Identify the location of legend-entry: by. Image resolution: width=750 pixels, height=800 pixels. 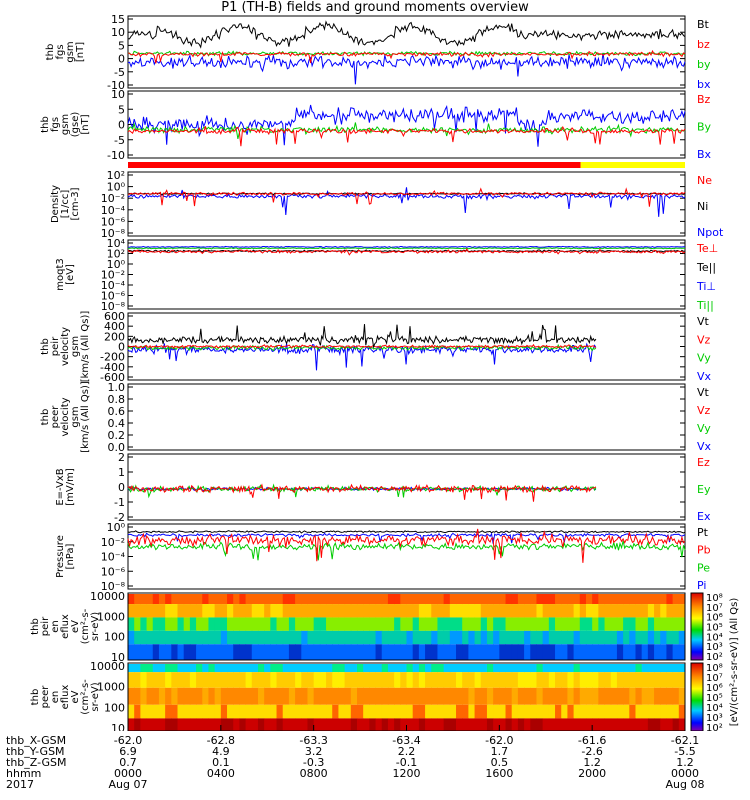
(704, 64).